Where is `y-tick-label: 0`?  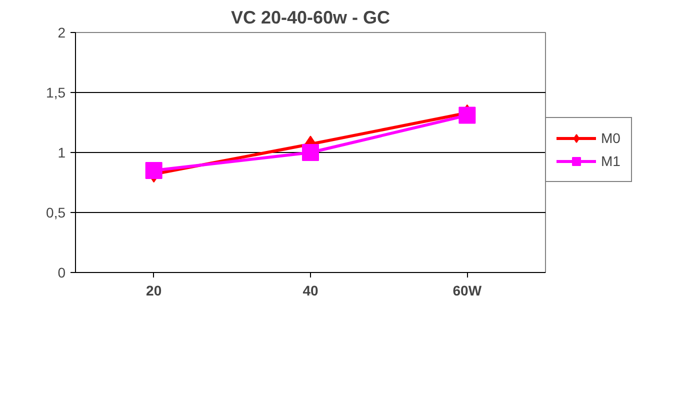
y-tick-label: 0 is located at coordinates (62, 272).